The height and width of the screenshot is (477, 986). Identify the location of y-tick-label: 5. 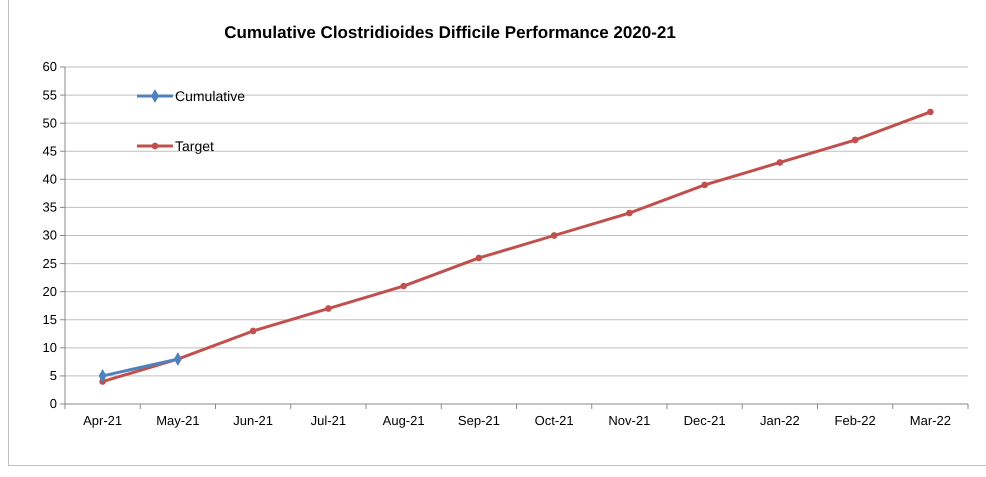
(53, 376).